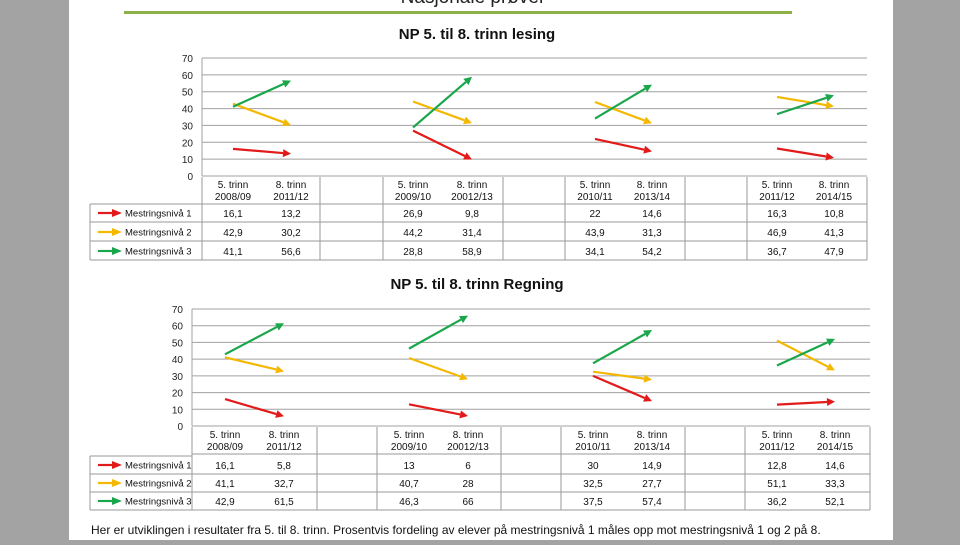 This screenshot has height=545, width=960. What do you see at coordinates (190, 177) in the screenshot?
I see `y-tick-label: 0` at bounding box center [190, 177].